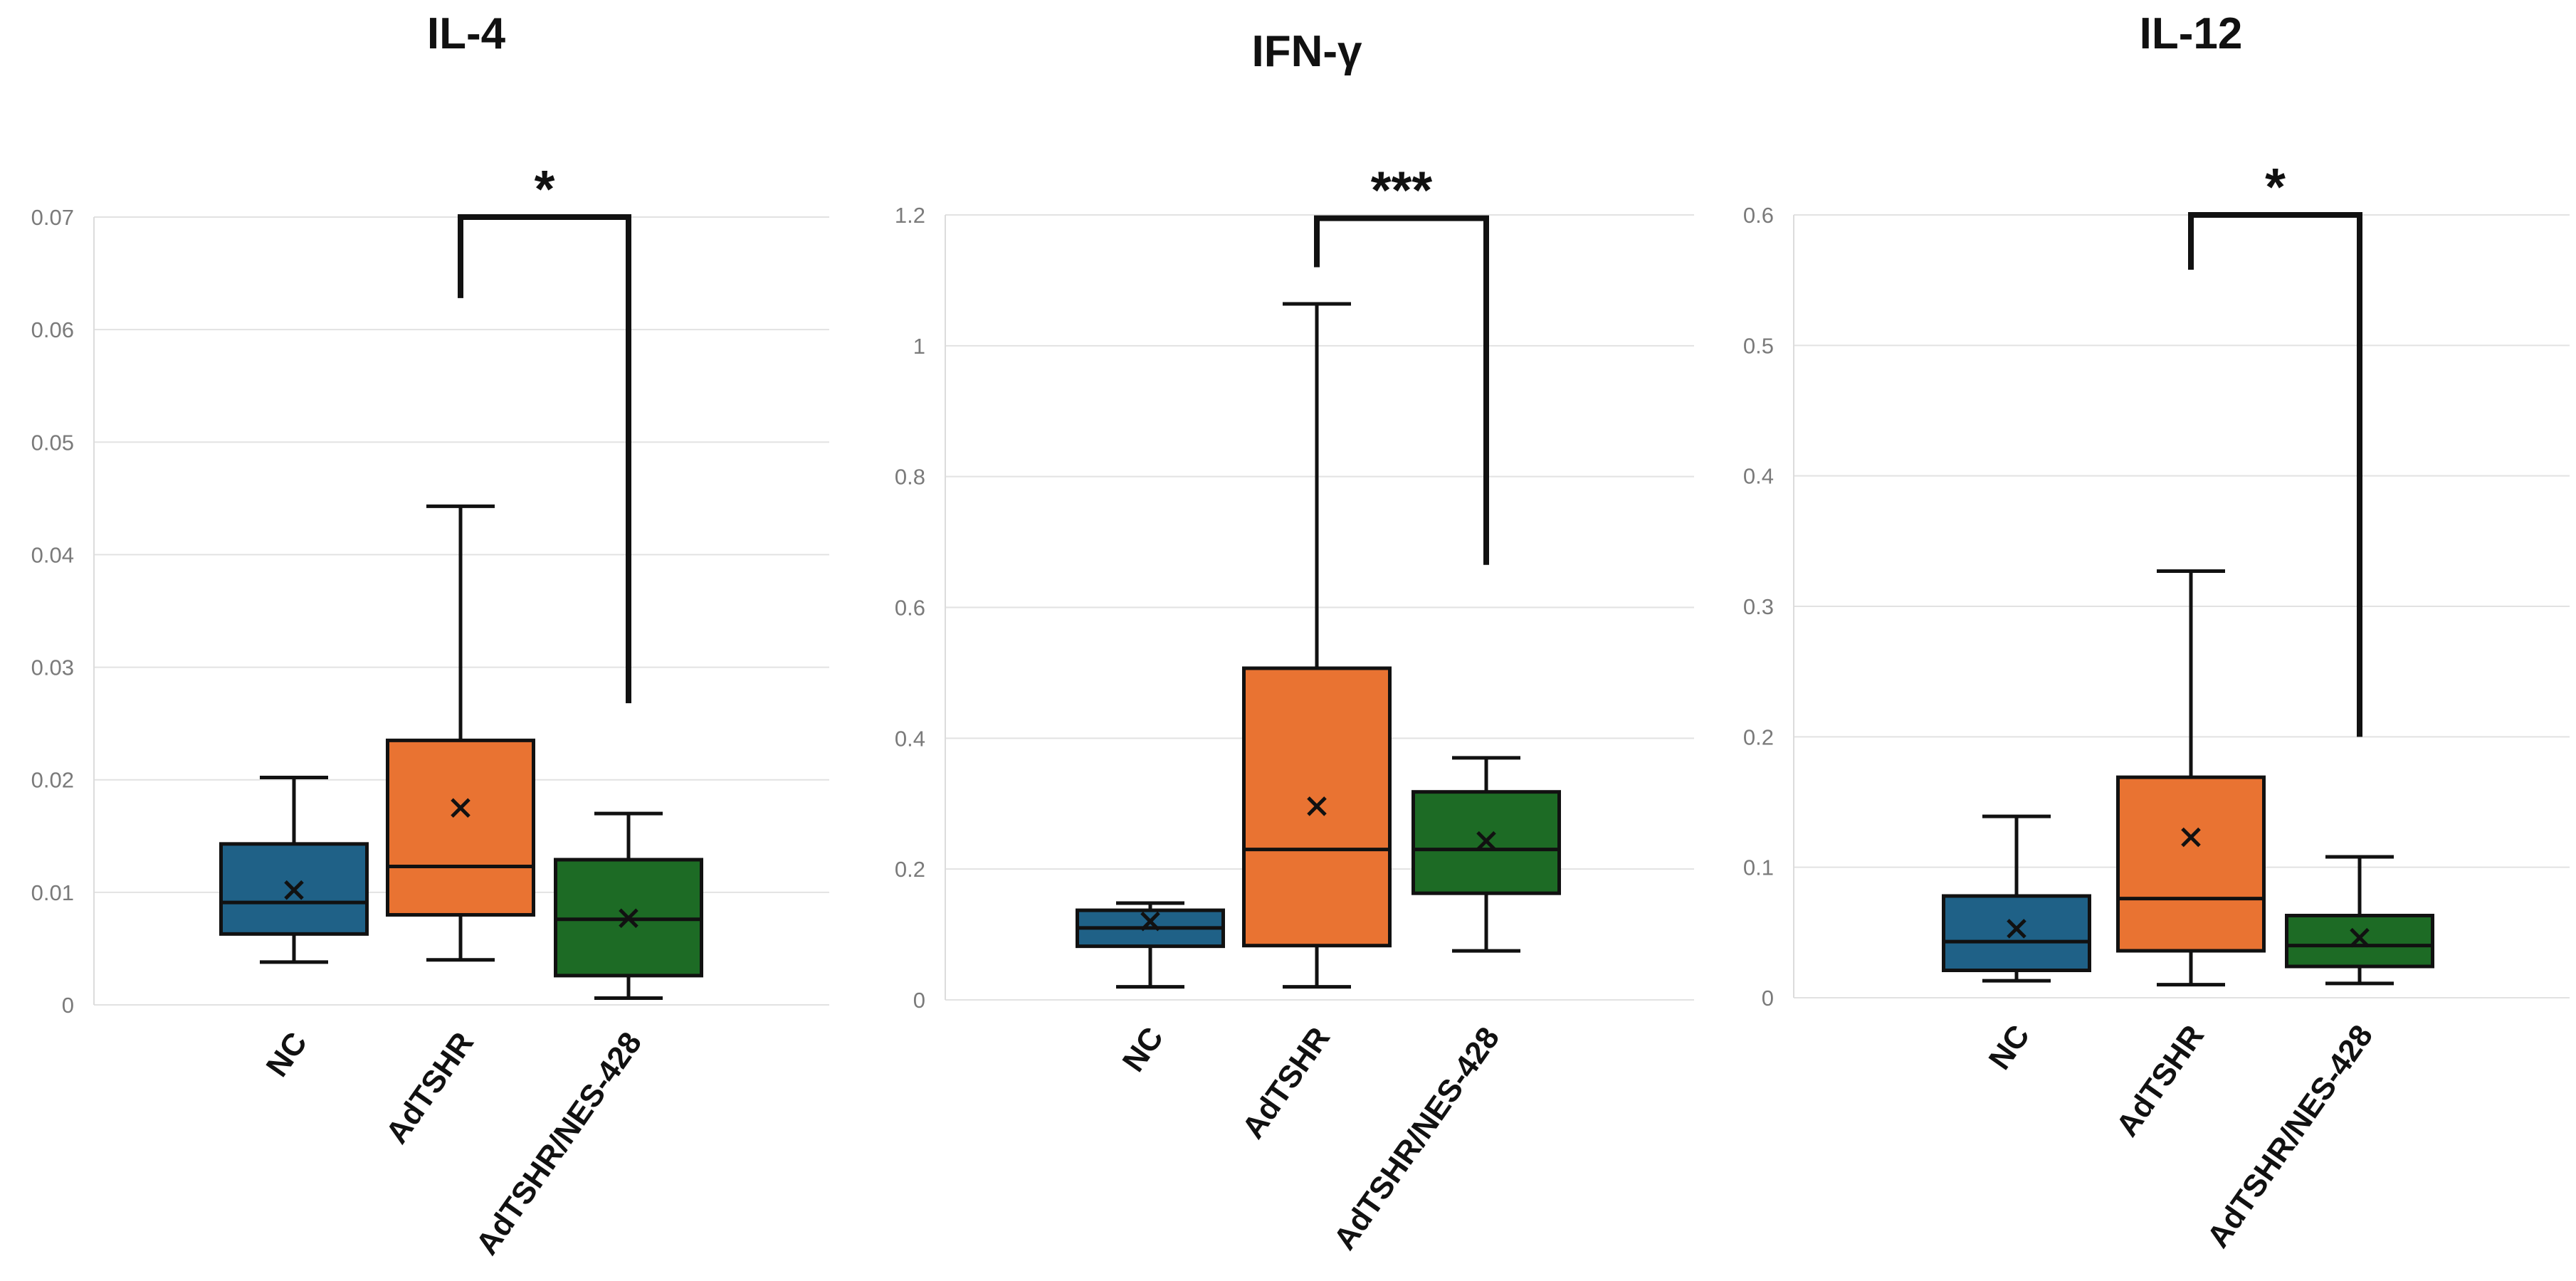 The width and height of the screenshot is (2576, 1281). Describe the element at coordinates (919, 1001) in the screenshot. I see `panel-2-ytick-label: 0` at that location.